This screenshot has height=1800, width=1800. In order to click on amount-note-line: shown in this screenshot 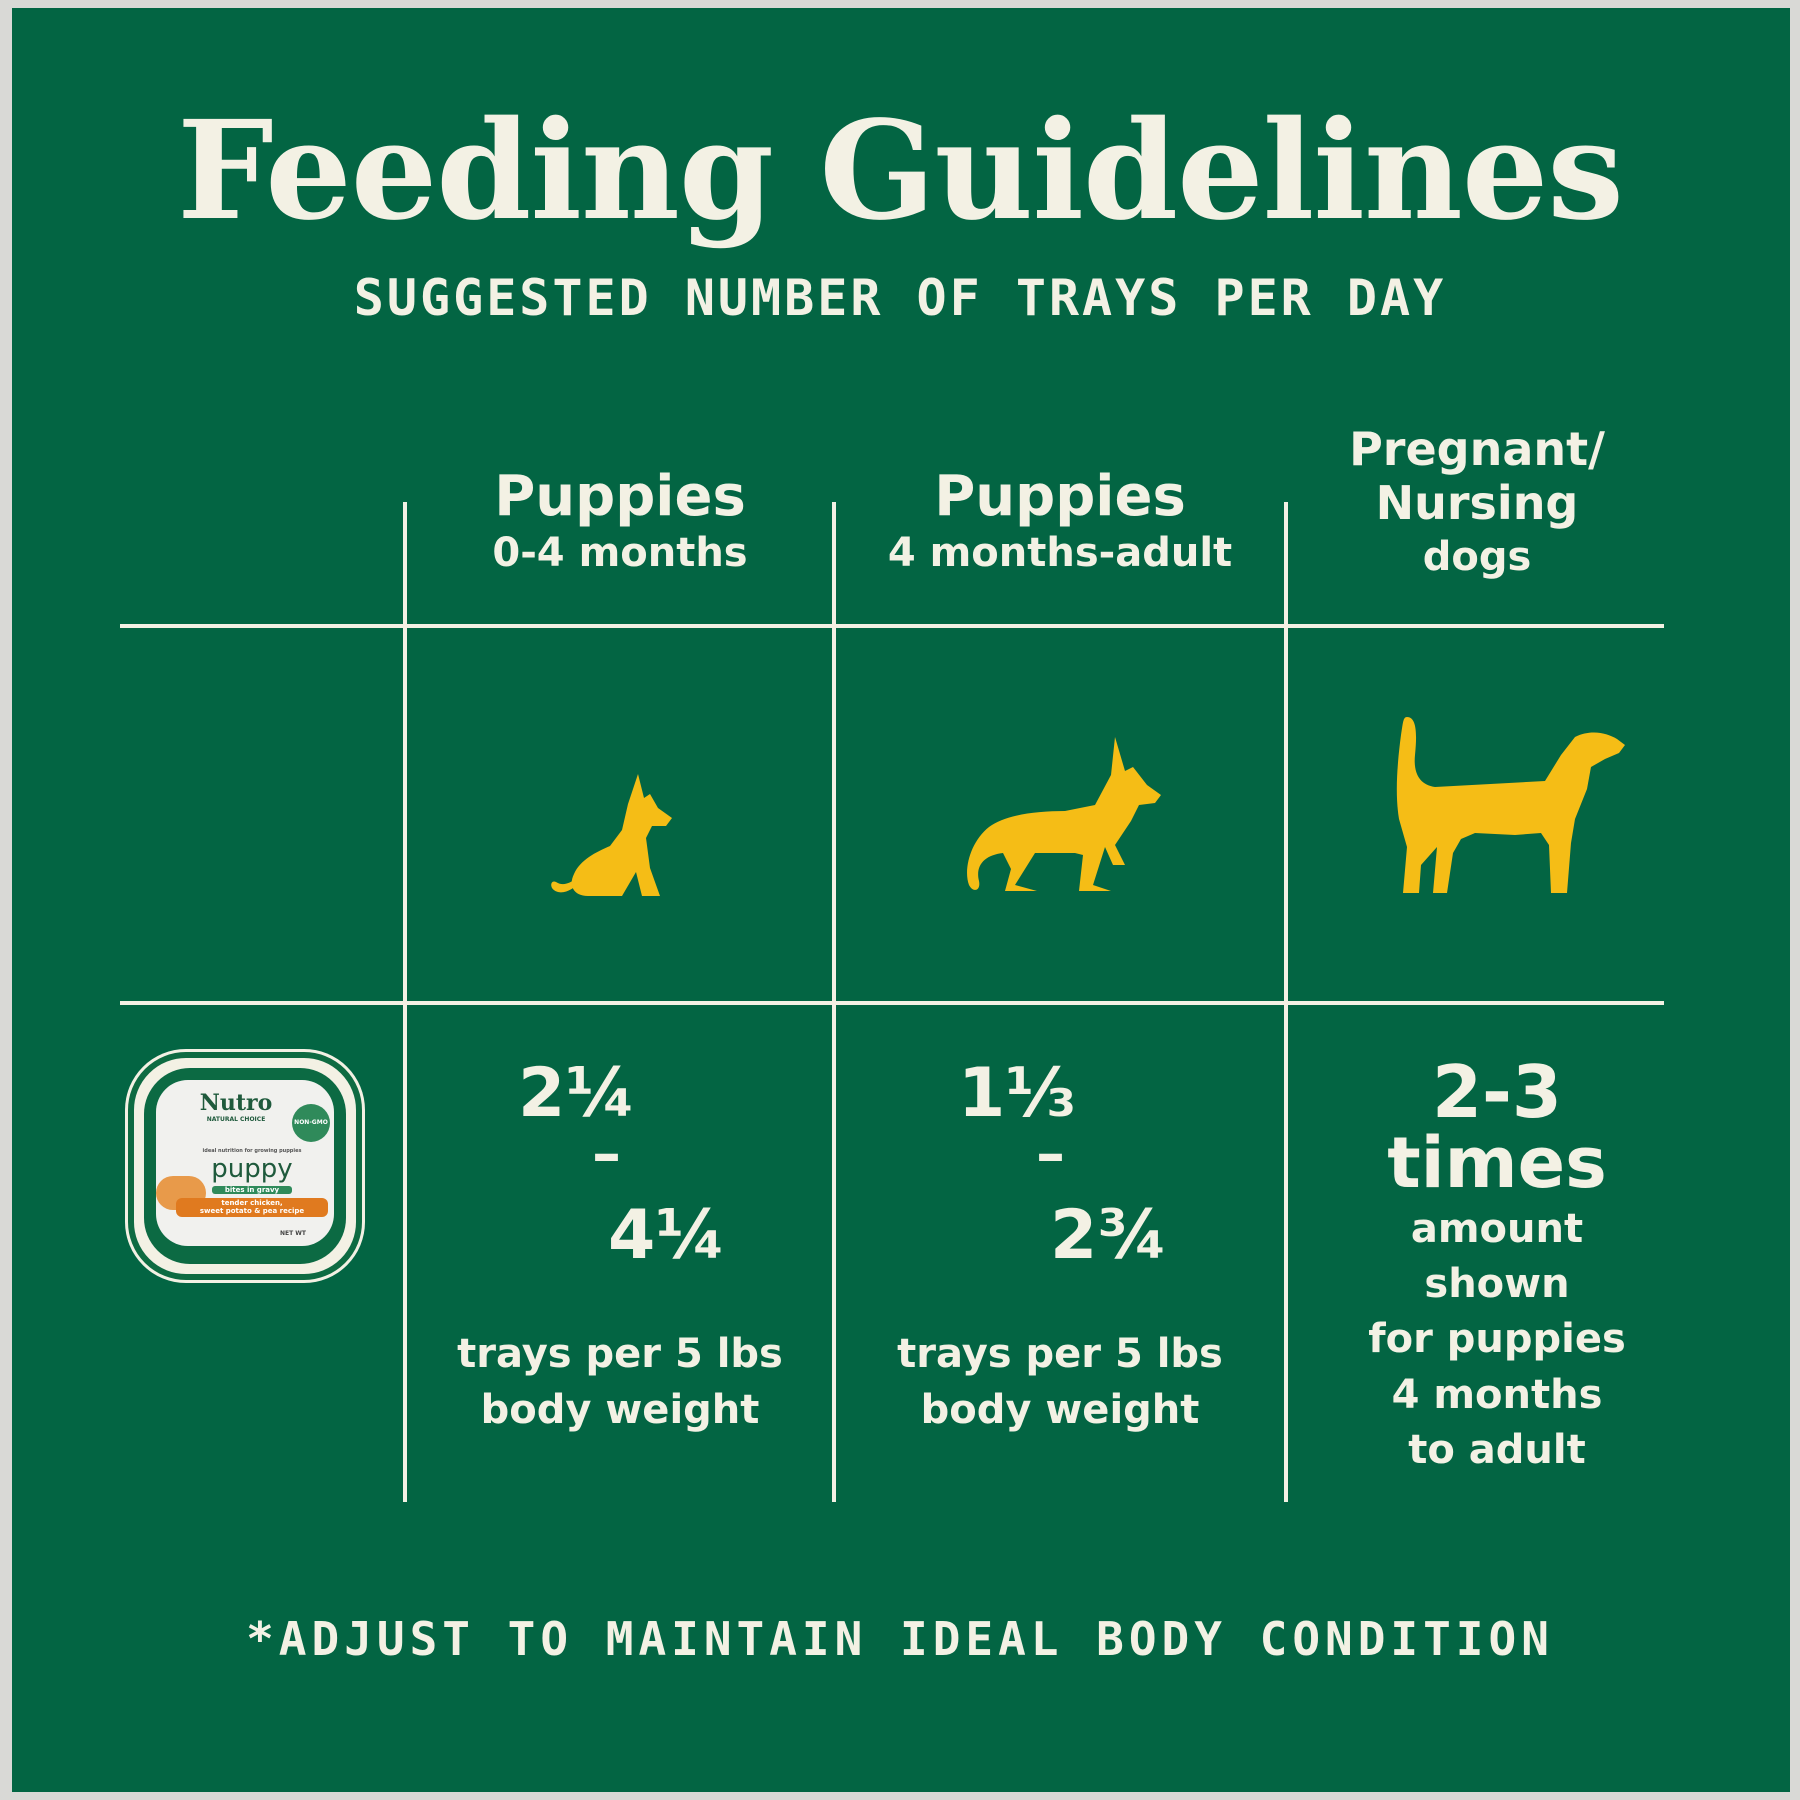, I will do `click(1497, 1284)`.